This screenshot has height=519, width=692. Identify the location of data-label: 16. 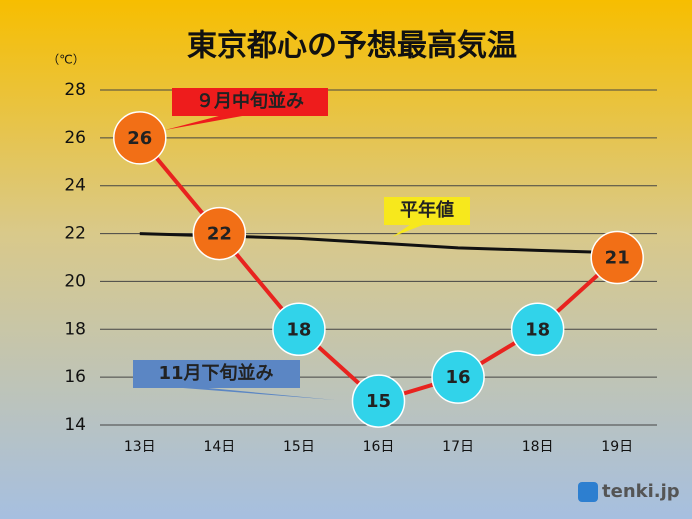
(458, 377).